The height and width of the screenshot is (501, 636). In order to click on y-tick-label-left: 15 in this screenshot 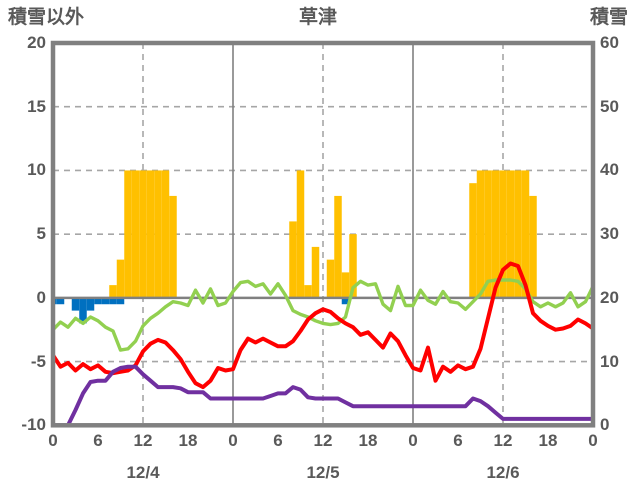, I will do `click(36, 106)`.